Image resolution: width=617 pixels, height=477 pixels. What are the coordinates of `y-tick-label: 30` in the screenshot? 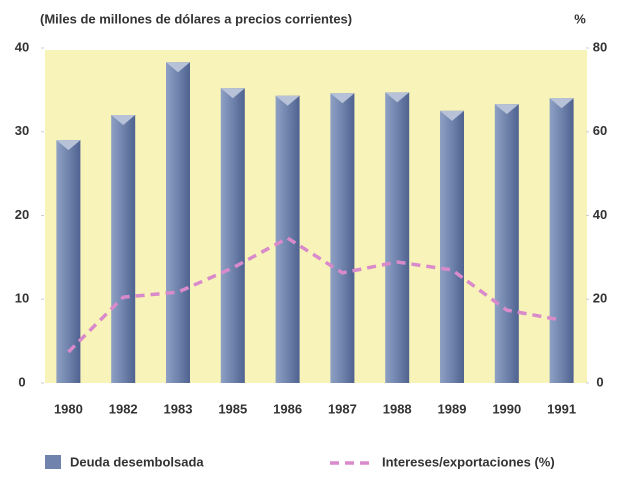 It's located at (22, 130).